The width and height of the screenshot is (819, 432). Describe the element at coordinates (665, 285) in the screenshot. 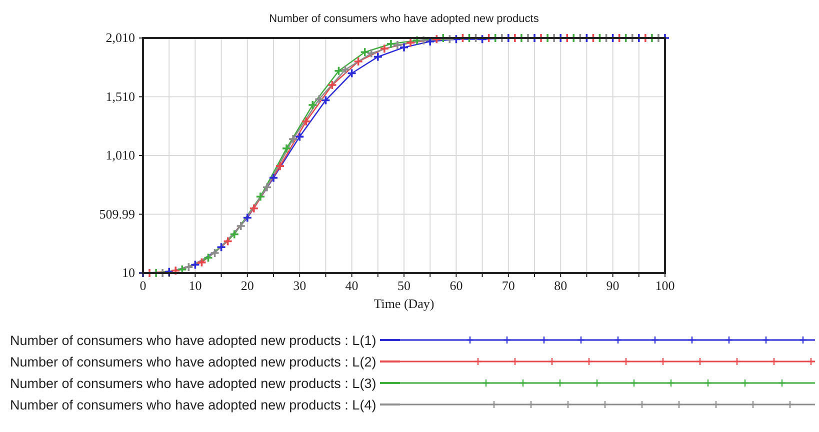

I see `x-tick-label: 100` at that location.